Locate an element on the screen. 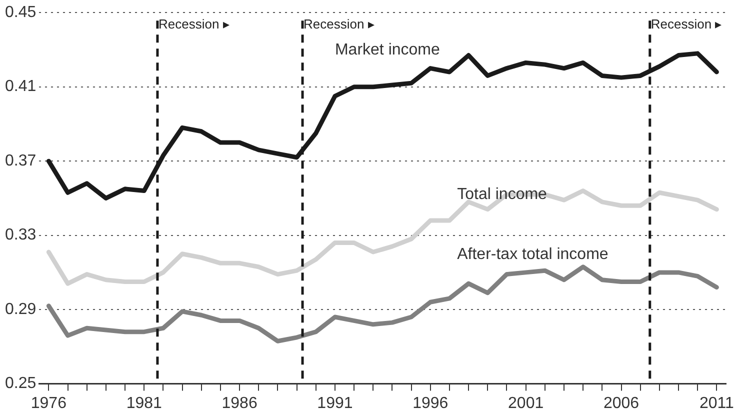 The width and height of the screenshot is (737, 416). y-tick-label: 0.25 is located at coordinates (20, 383).